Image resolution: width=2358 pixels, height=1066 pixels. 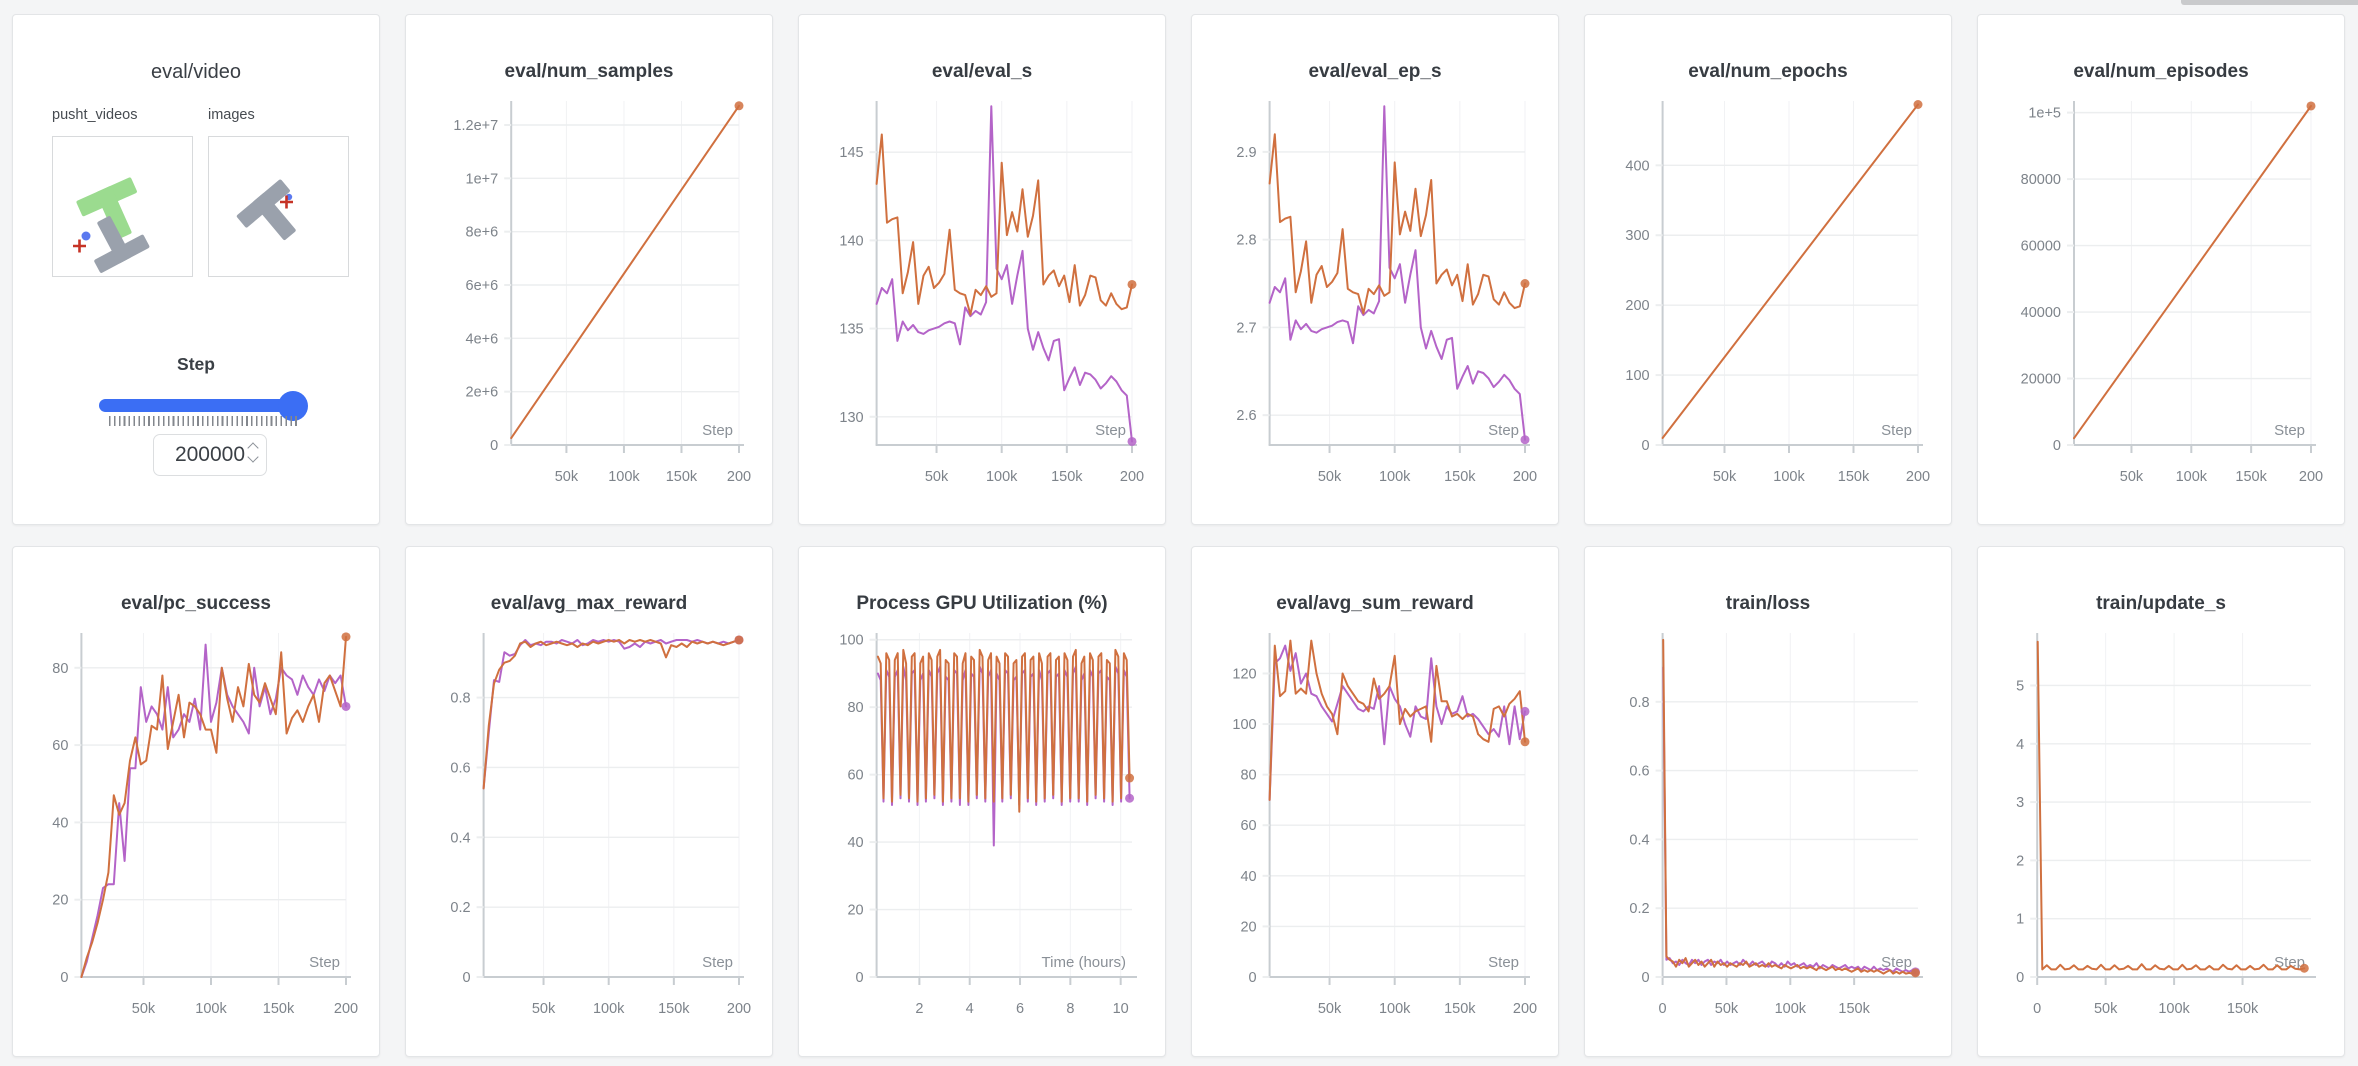 What do you see at coordinates (1776, 825) in the screenshot?
I see `chart-train-loss: 0 50k 100k 150k 0 0.2 0.4 0.6 0.8 Step` at bounding box center [1776, 825].